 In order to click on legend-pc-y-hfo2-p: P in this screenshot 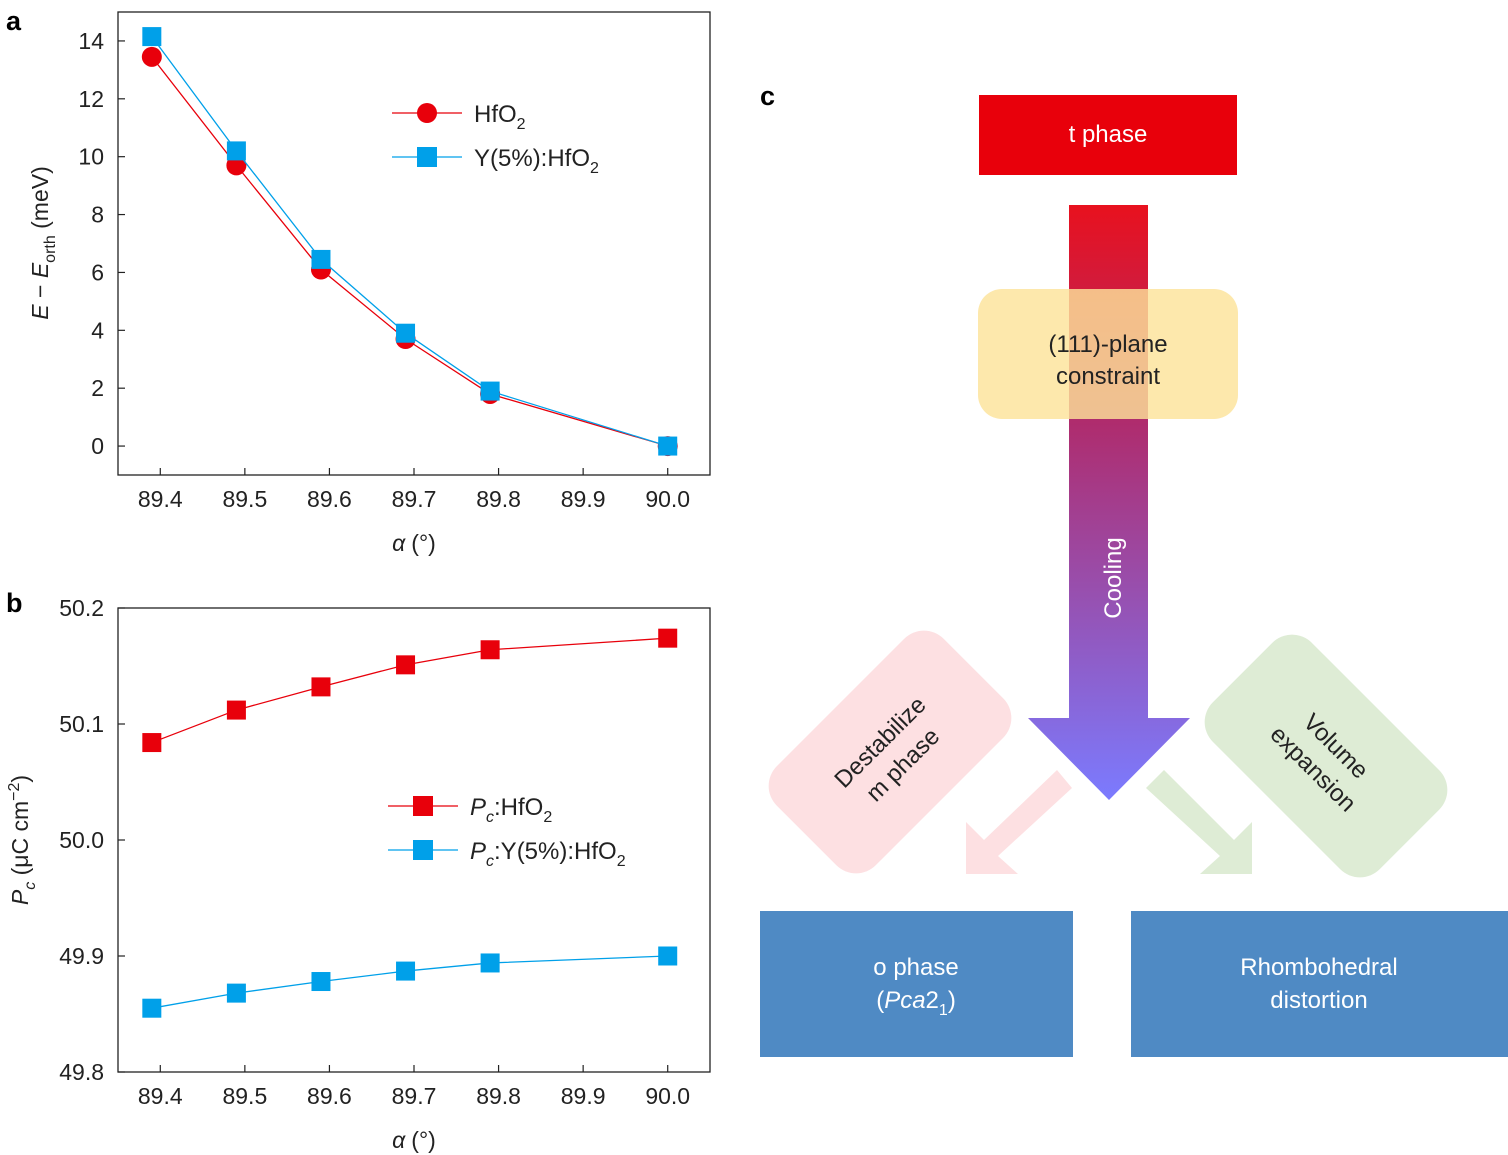, I will do `click(478, 851)`.